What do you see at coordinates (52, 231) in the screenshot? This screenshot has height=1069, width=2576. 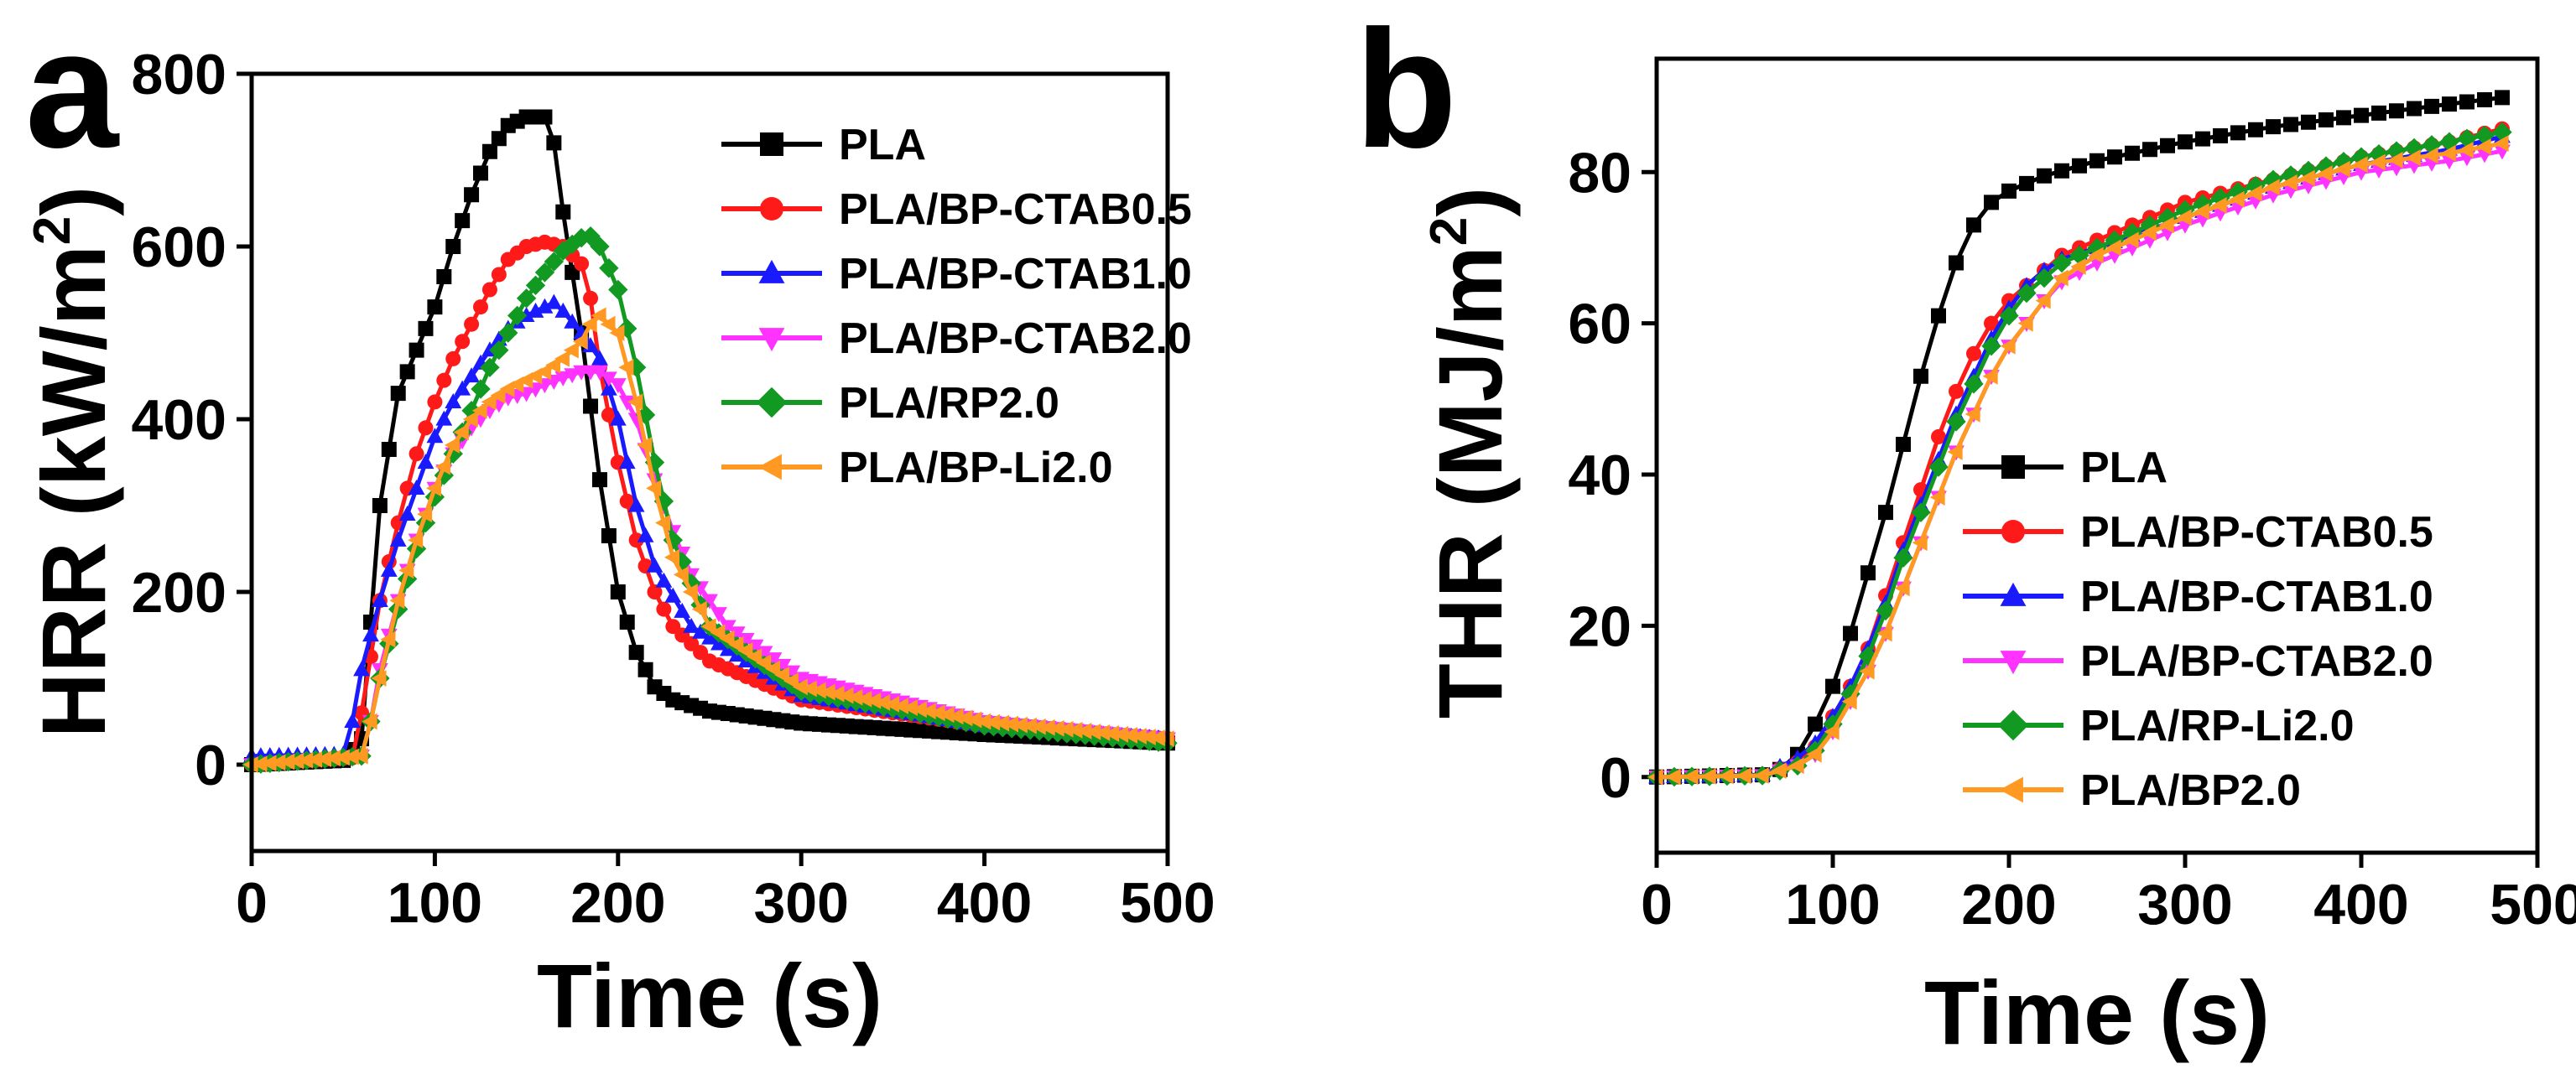 I see `panel-a-y-axis-title-sup: 2` at bounding box center [52, 231].